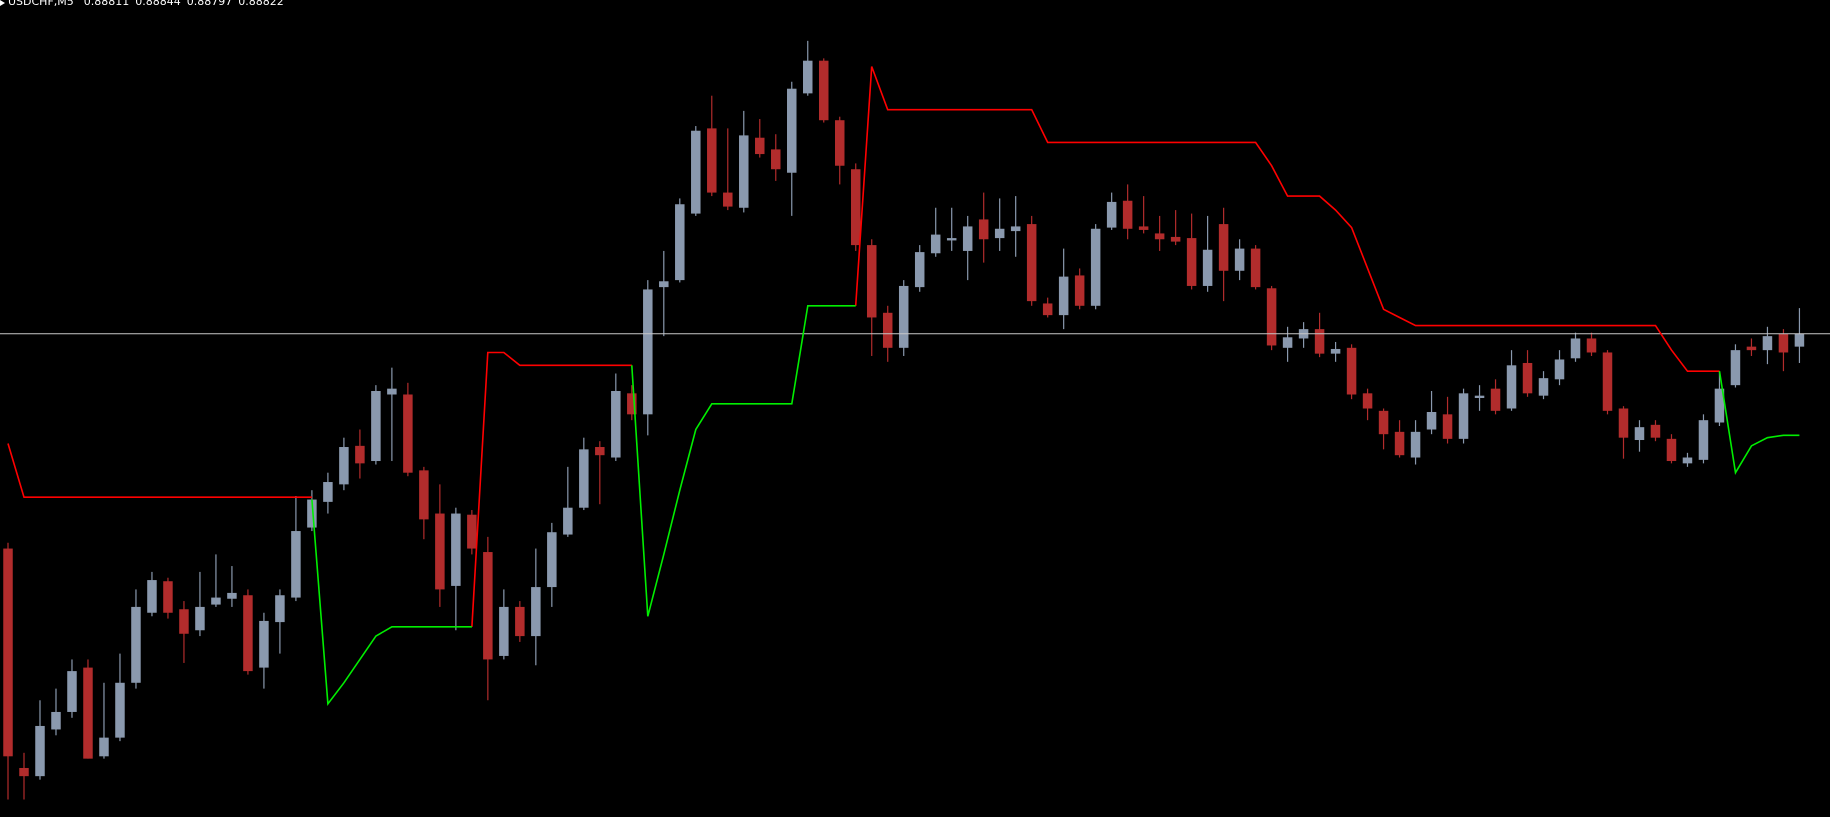  Describe the element at coordinates (261, 4) in the screenshot. I see `header-value: 0.88822` at that location.